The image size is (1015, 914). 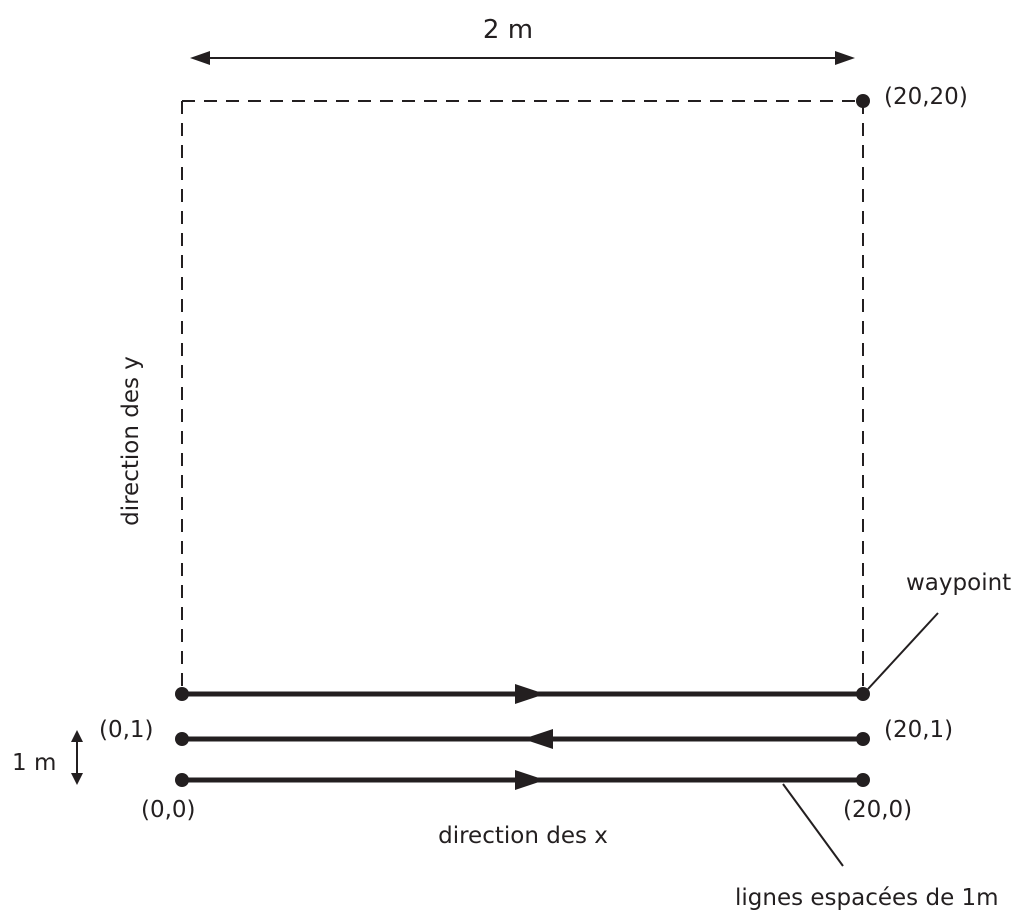 What do you see at coordinates (168, 810) in the screenshot?
I see `origin-label: (0,0)` at bounding box center [168, 810].